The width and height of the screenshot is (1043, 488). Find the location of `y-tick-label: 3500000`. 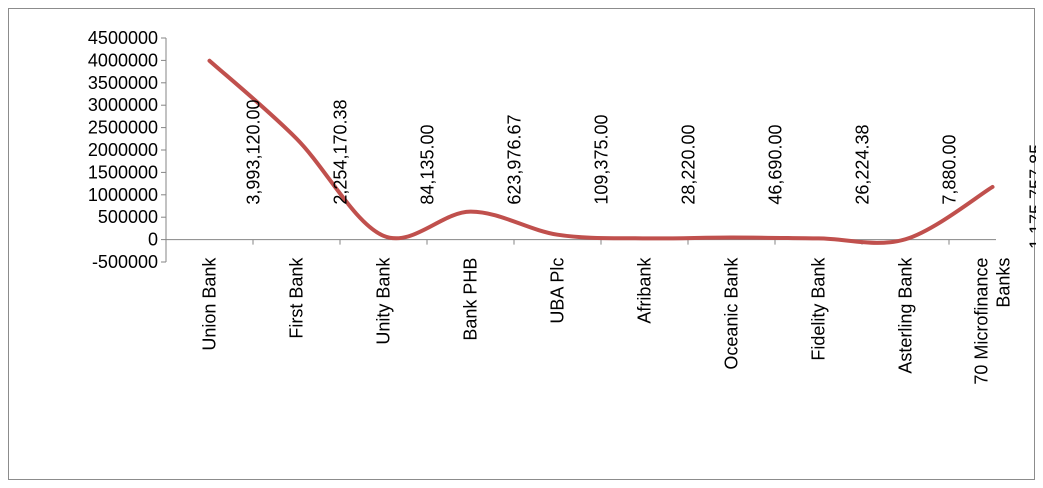

y-tick-label: 3500000 is located at coordinates (123, 83).